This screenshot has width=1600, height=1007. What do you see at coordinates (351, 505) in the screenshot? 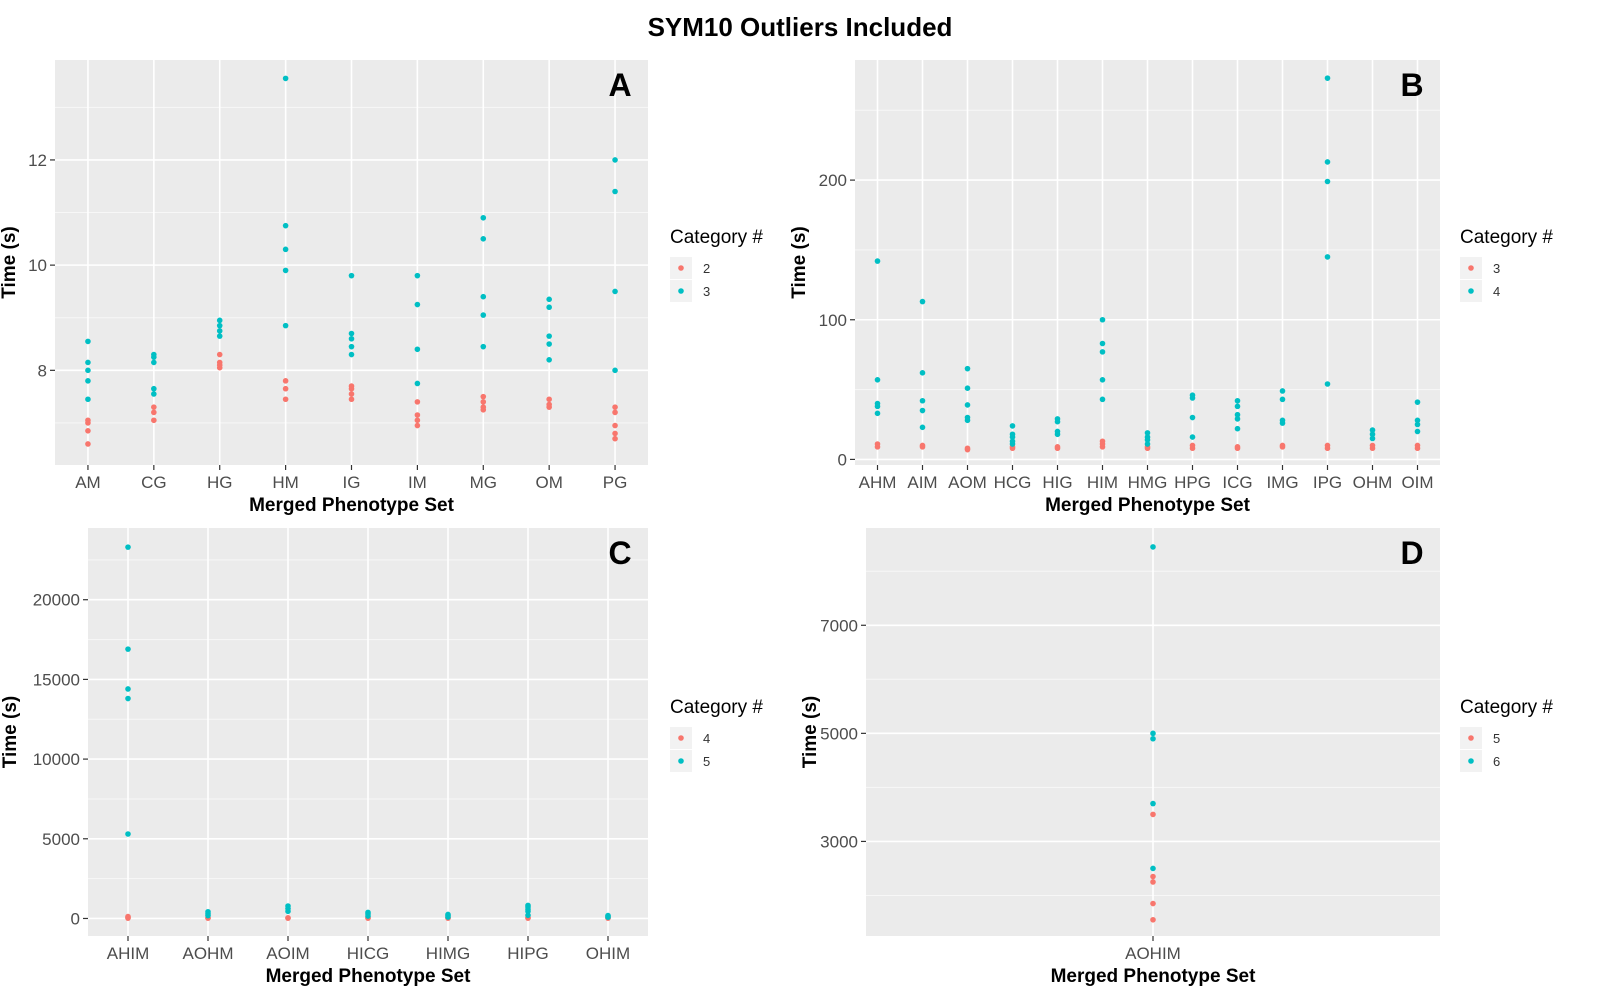
I see `x-axis-title: Merged Phenotype Set` at bounding box center [351, 505].